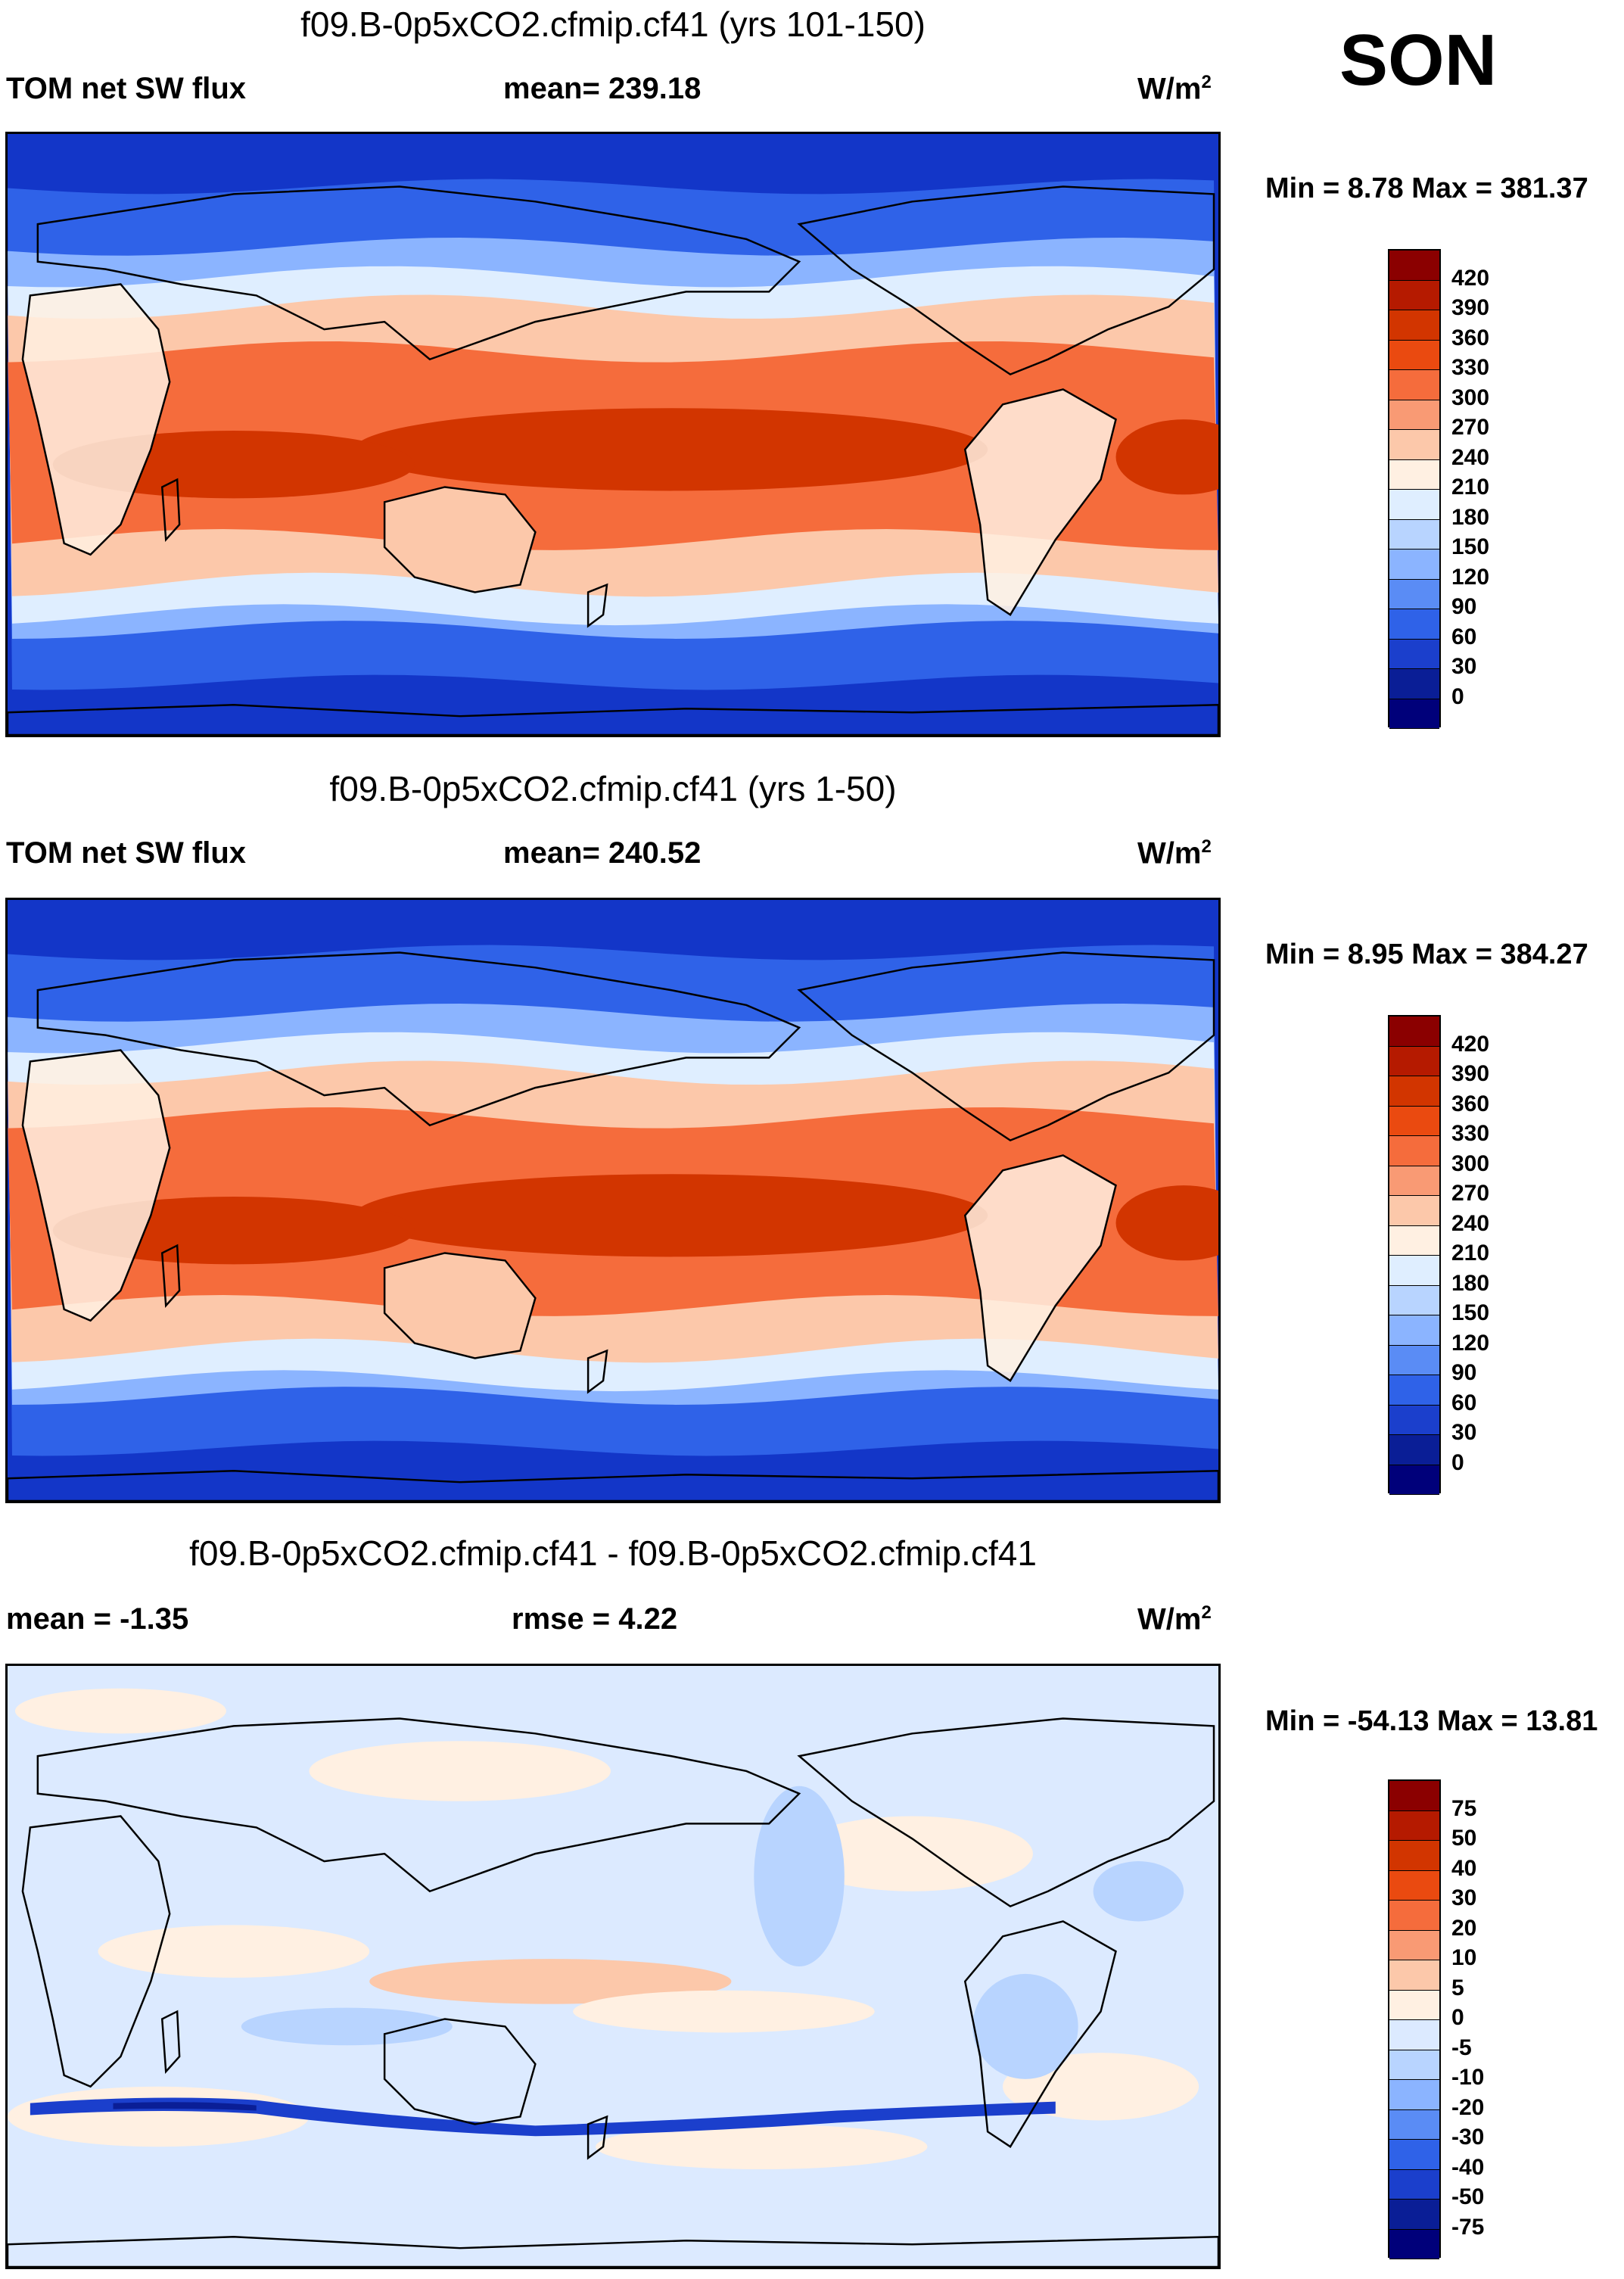  What do you see at coordinates (1470, 1193) in the screenshot?
I see `colorbar-tick-label: 270` at bounding box center [1470, 1193].